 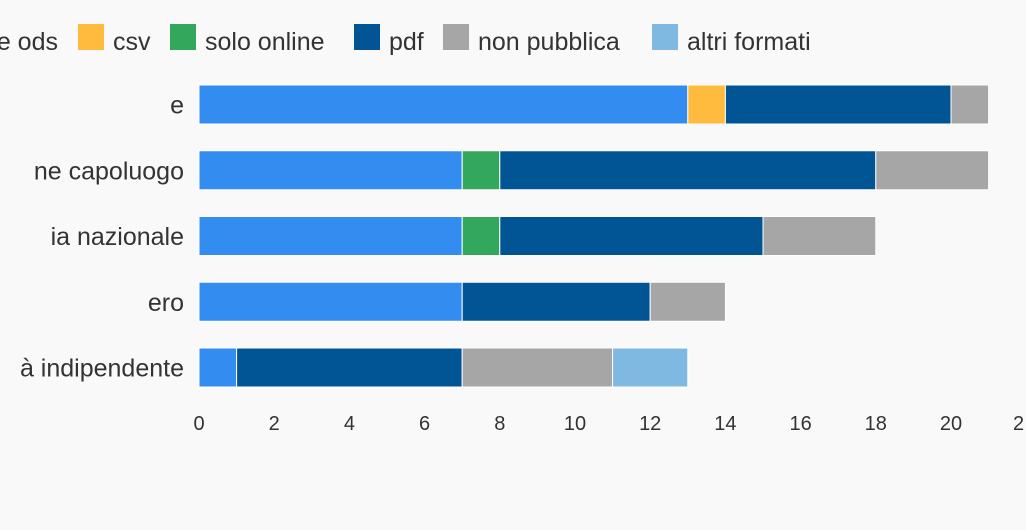 I want to click on x-tick-label-6: 12, so click(x=650, y=424).